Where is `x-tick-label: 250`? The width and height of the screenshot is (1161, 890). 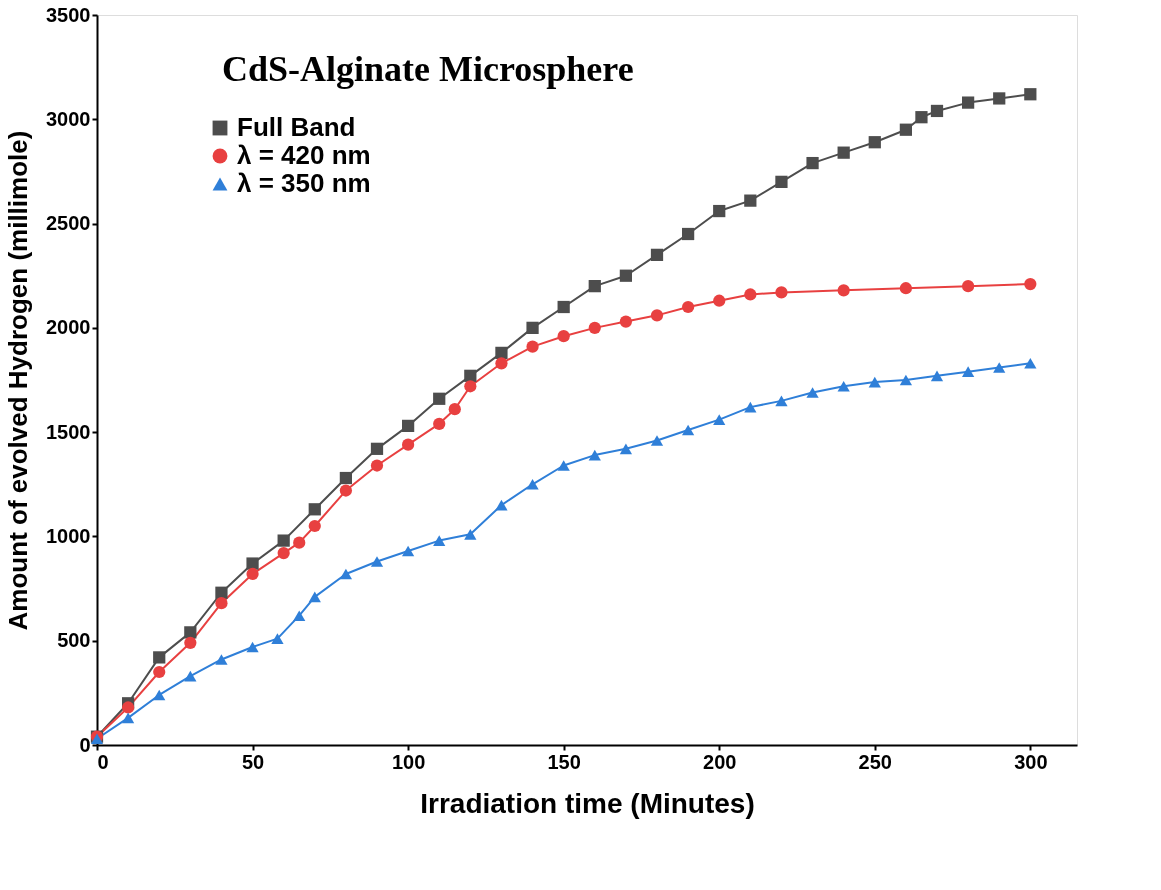
x-tick-label: 250 is located at coordinates (875, 761).